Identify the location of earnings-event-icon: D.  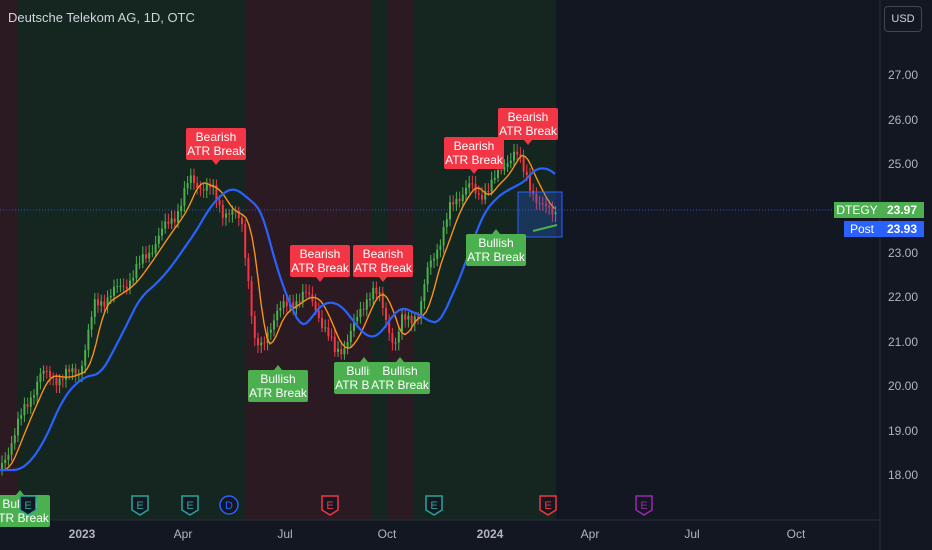
(229, 505).